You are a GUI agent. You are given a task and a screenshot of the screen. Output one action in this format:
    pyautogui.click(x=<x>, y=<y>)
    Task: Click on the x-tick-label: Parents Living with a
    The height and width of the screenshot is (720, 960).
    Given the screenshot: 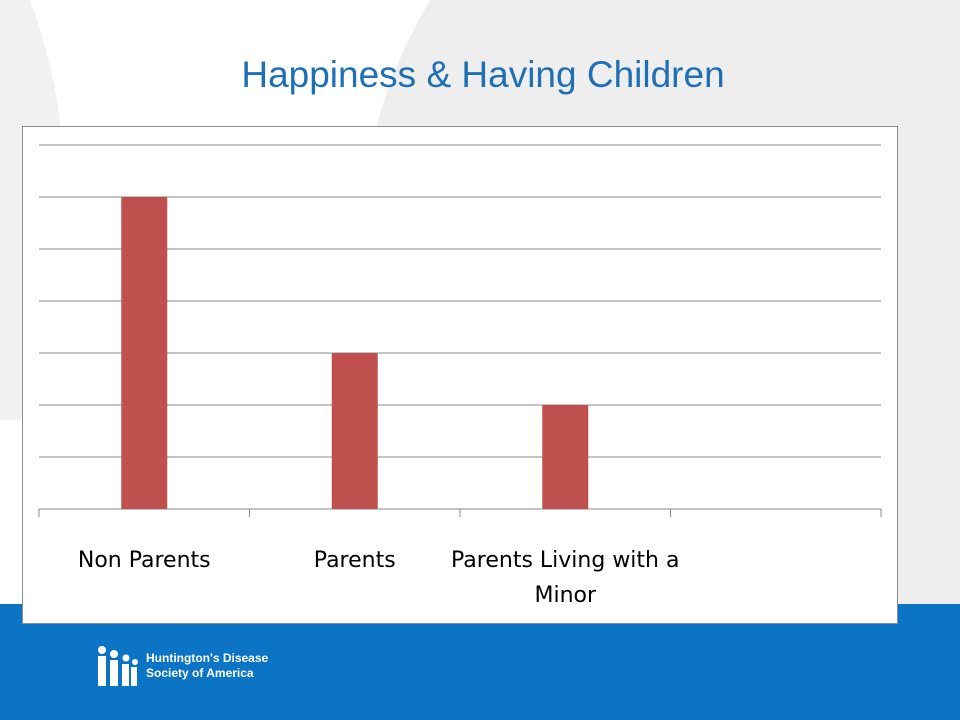 What is the action you would take?
    pyautogui.click(x=565, y=560)
    